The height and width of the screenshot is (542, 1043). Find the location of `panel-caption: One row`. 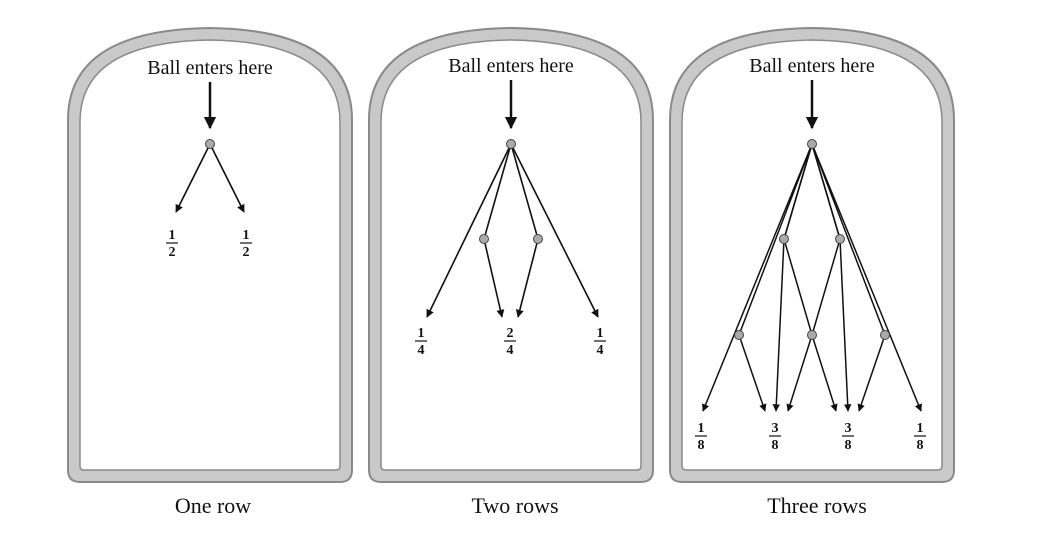

panel-caption: One row is located at coordinates (213, 505).